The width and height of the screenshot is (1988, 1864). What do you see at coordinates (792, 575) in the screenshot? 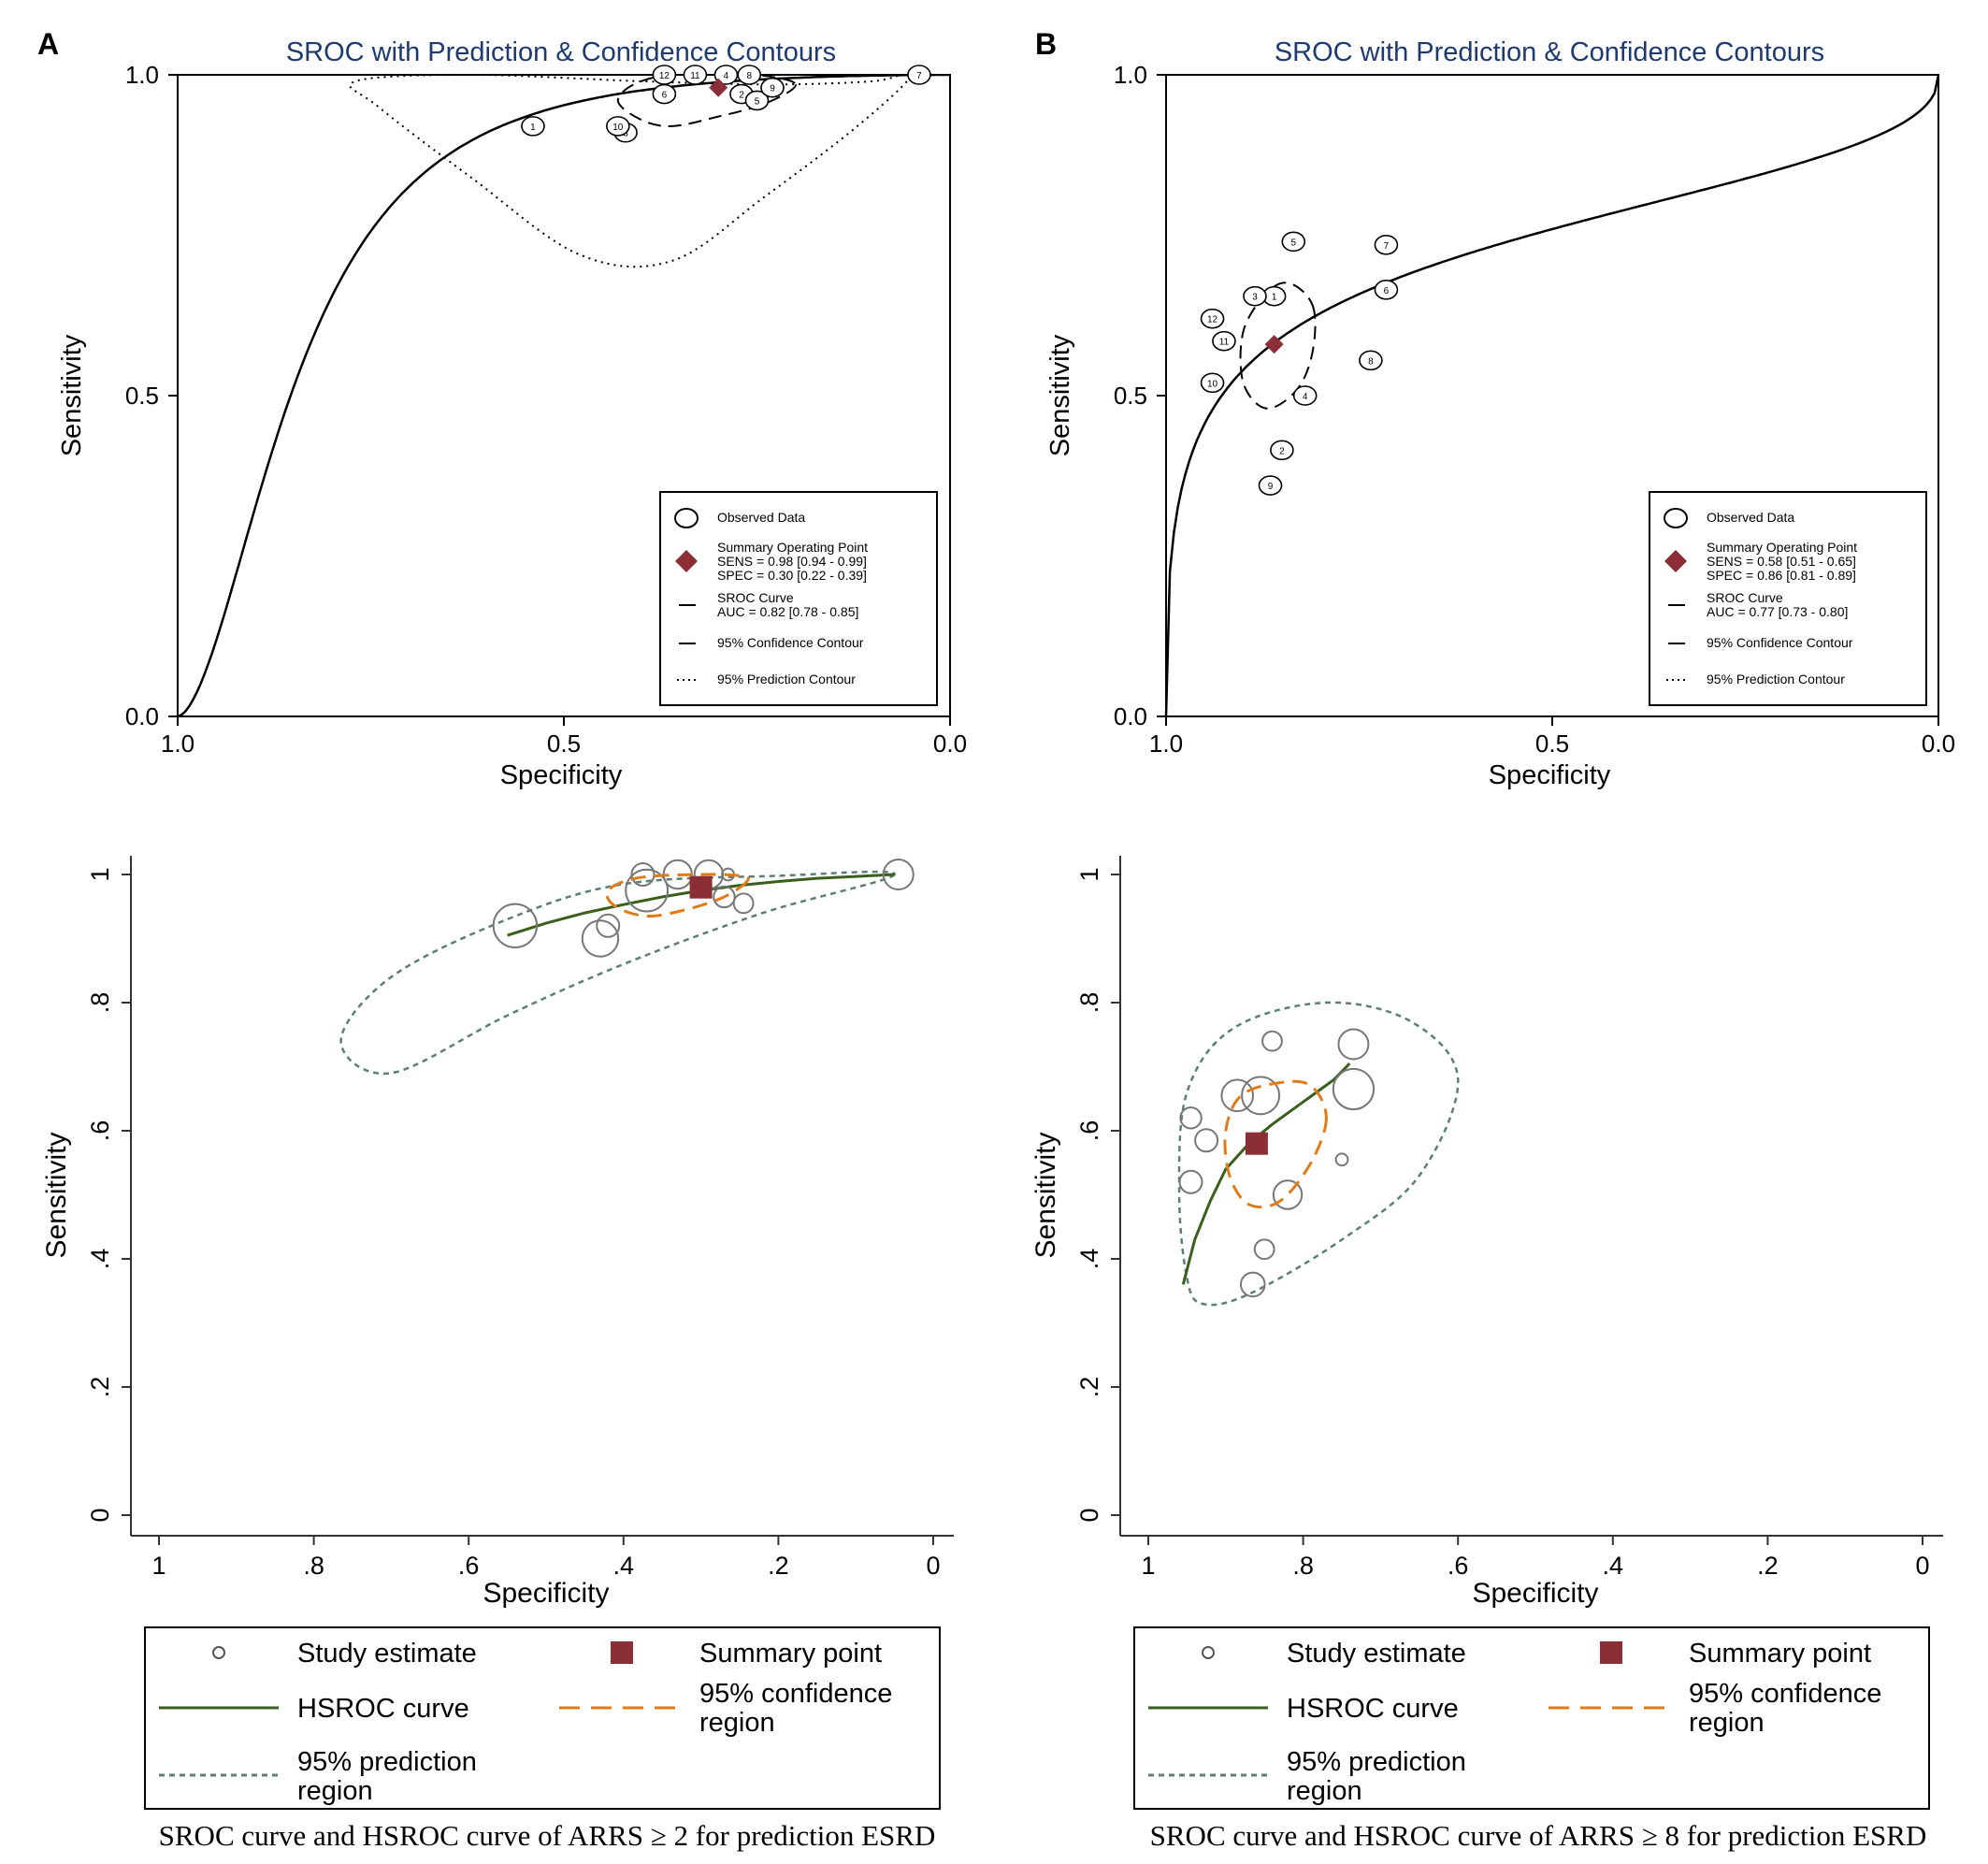
I see `legend-summary-spec: SPEC = 0.30 [0.22 - 0.39]` at bounding box center [792, 575].